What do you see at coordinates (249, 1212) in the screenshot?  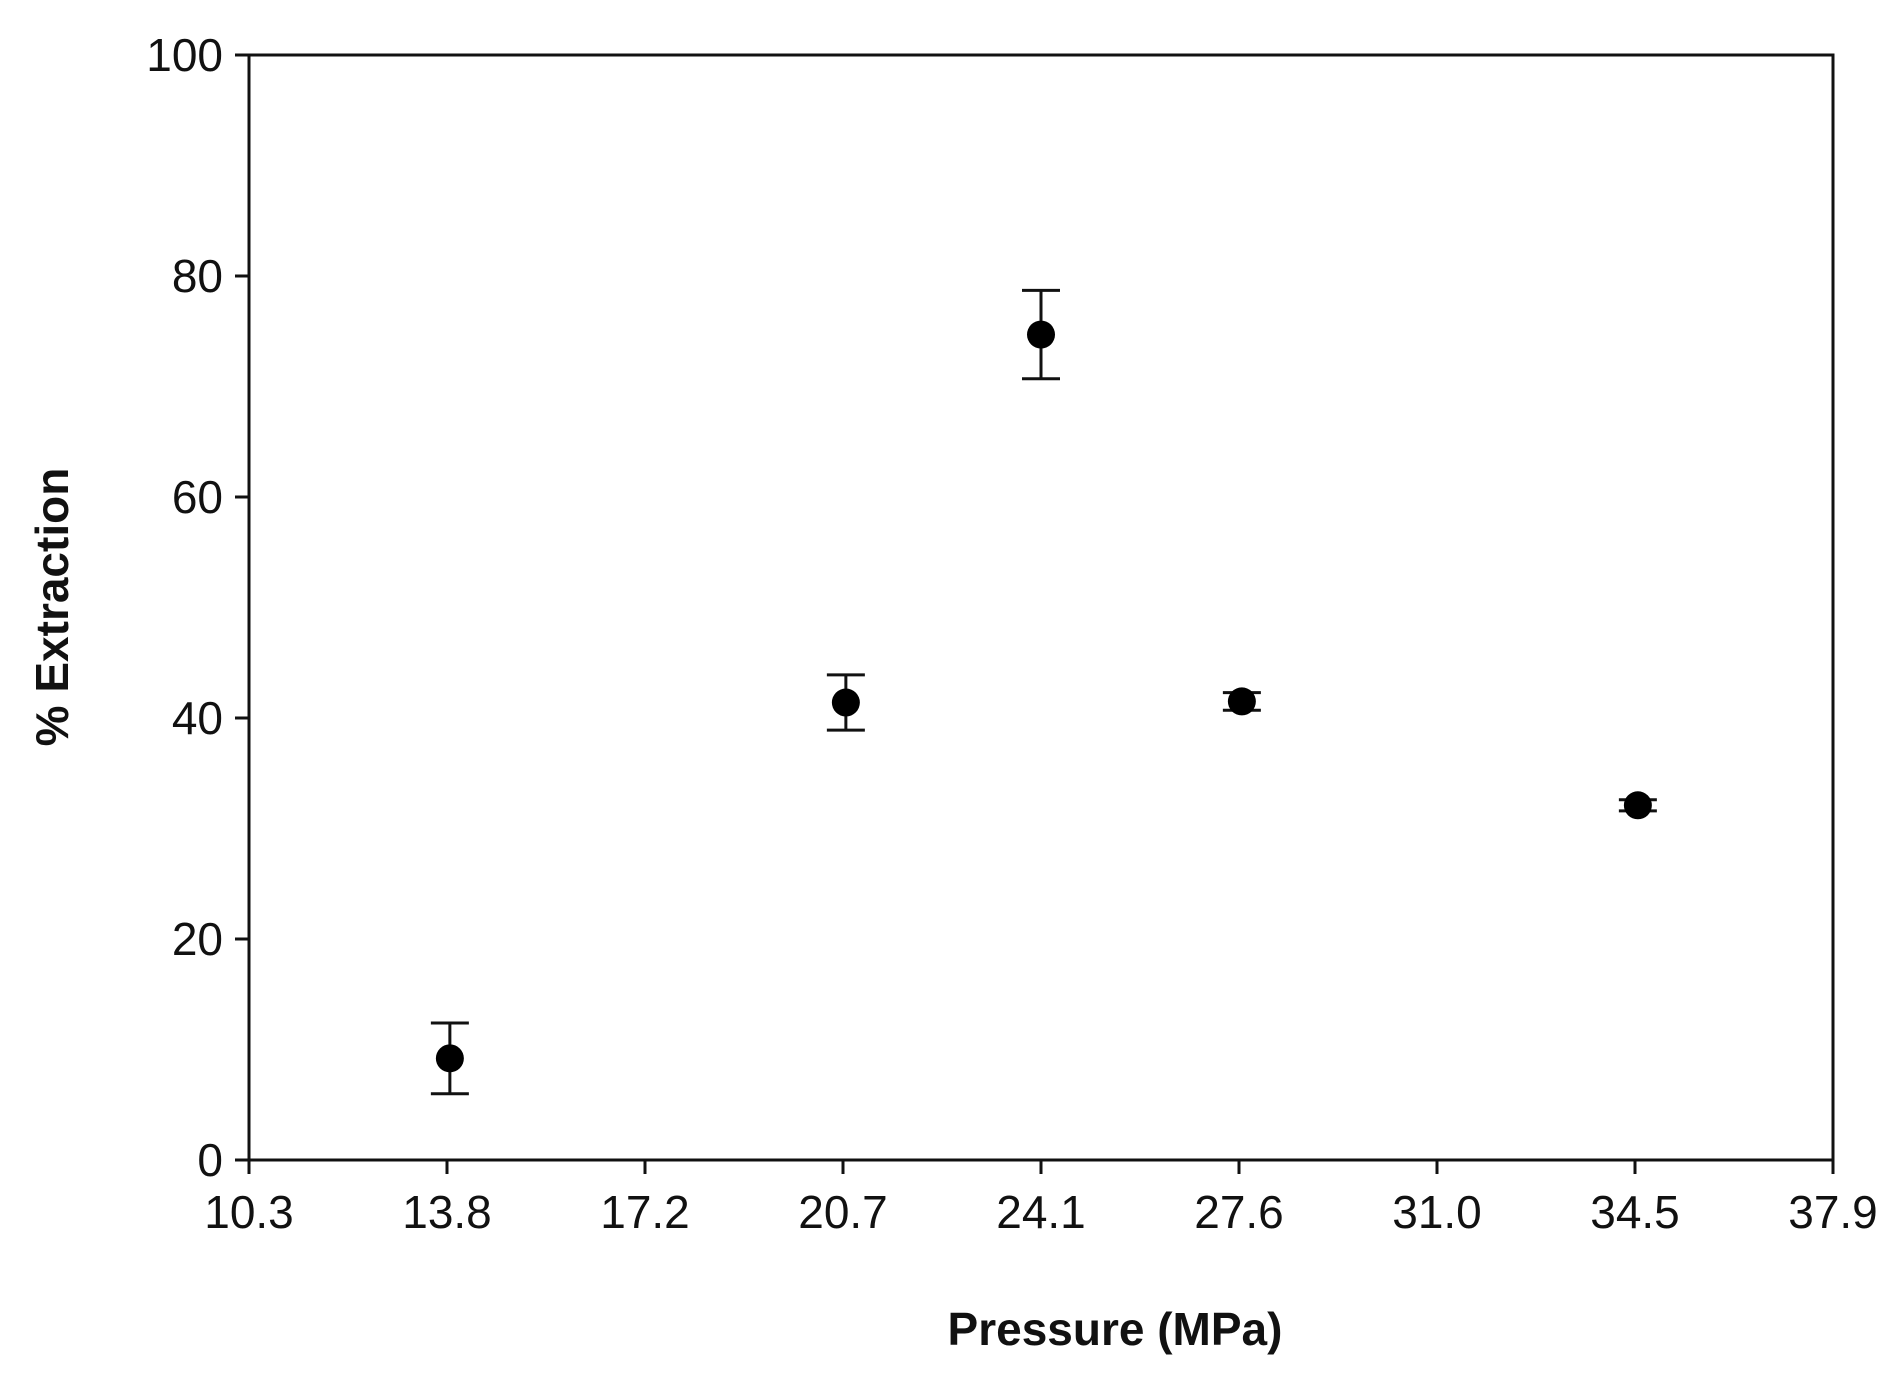 I see `x-tick-label: 10.3` at bounding box center [249, 1212].